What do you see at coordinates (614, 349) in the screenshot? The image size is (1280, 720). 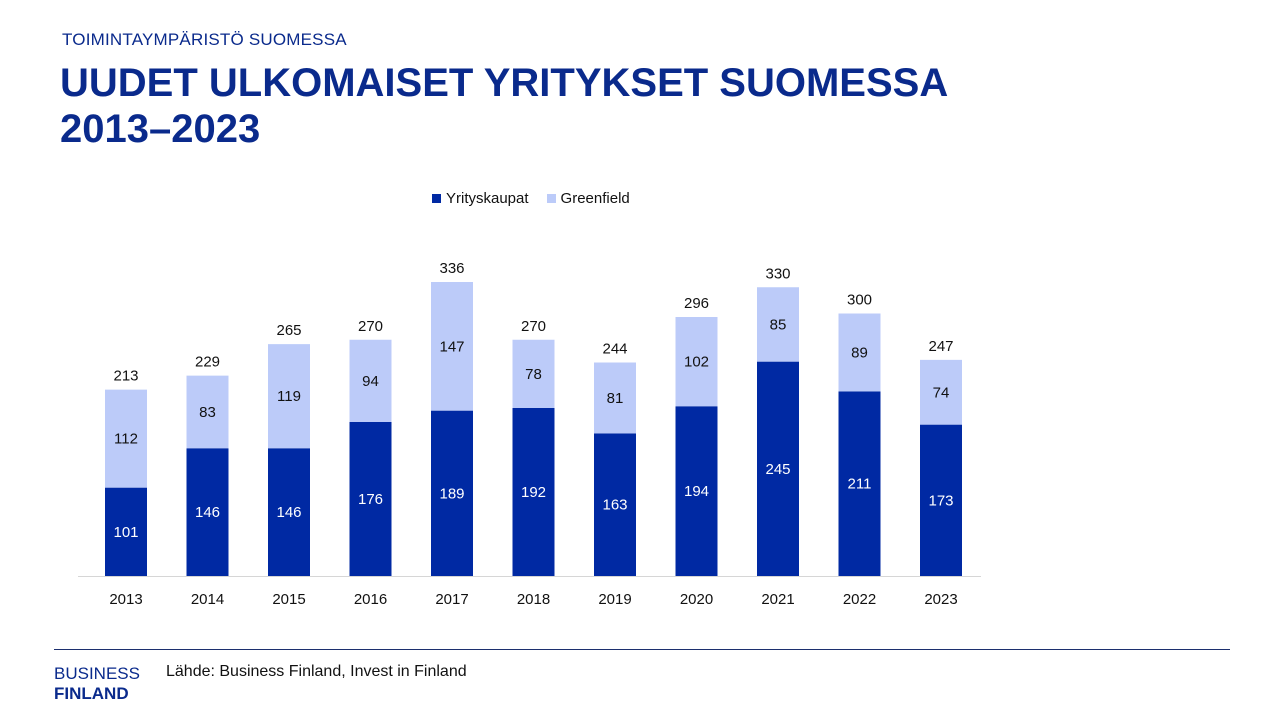 I see `total-label-2019: 244` at bounding box center [614, 349].